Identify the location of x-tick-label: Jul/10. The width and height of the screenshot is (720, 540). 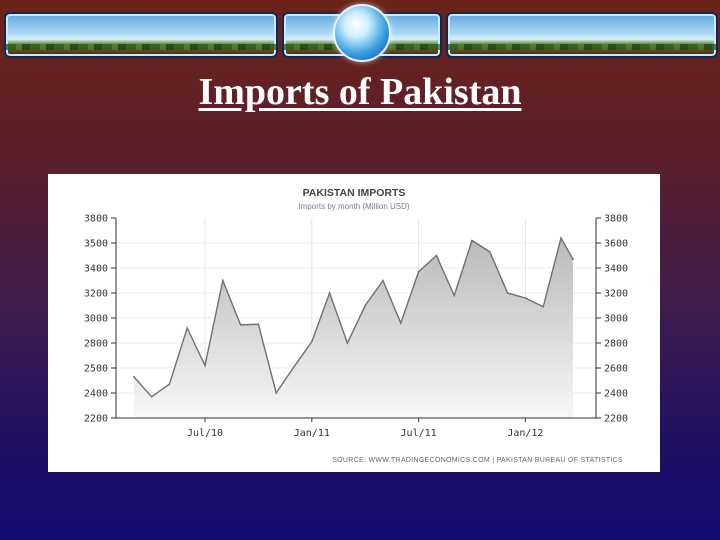
(205, 433).